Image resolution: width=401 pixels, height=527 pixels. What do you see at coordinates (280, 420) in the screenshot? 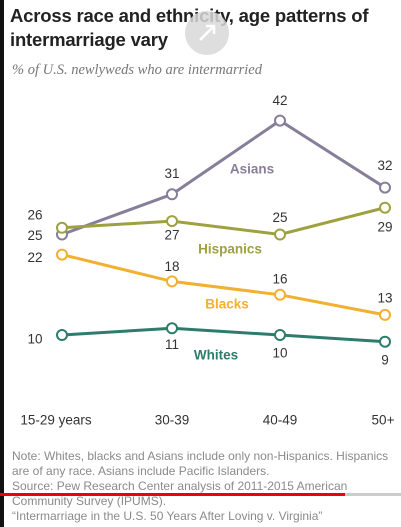
I see `x-tick-label: 40-49` at bounding box center [280, 420].